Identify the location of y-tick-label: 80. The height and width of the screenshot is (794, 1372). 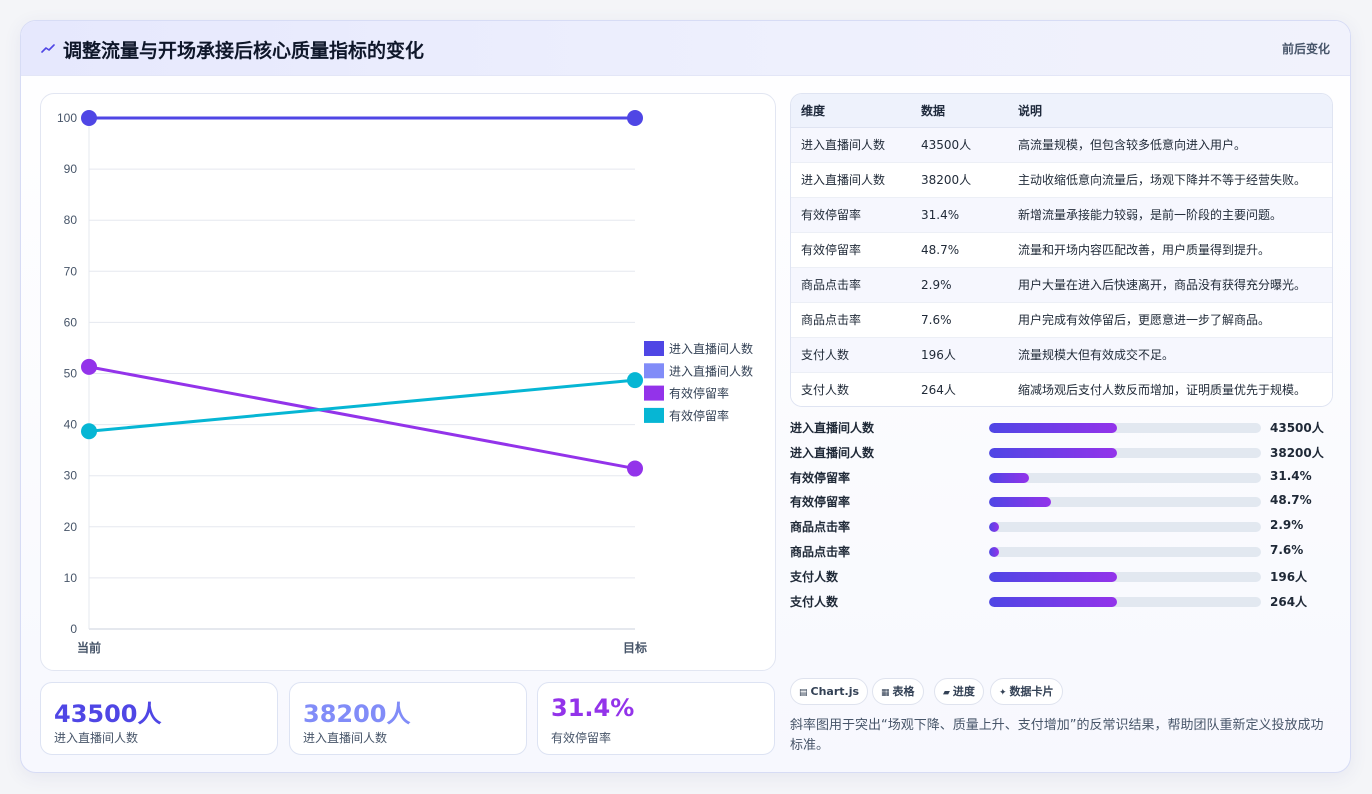
(71, 220).